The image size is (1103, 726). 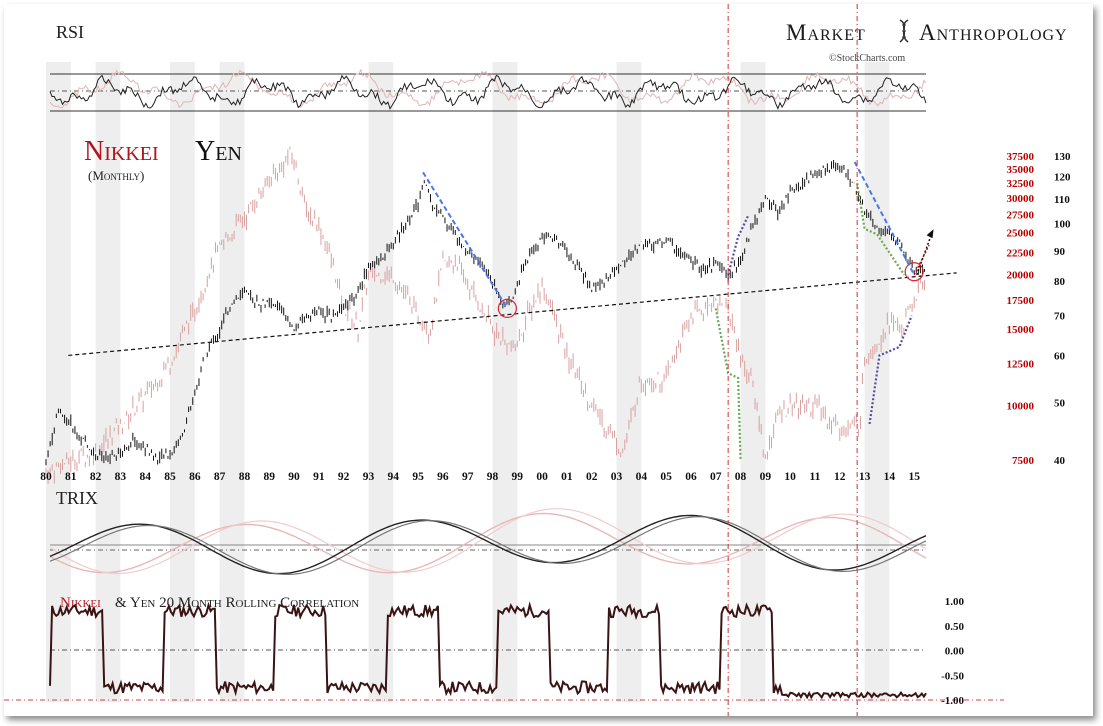 What do you see at coordinates (1021, 301) in the screenshot?
I see `nikkei-axis-label: 17500` at bounding box center [1021, 301].